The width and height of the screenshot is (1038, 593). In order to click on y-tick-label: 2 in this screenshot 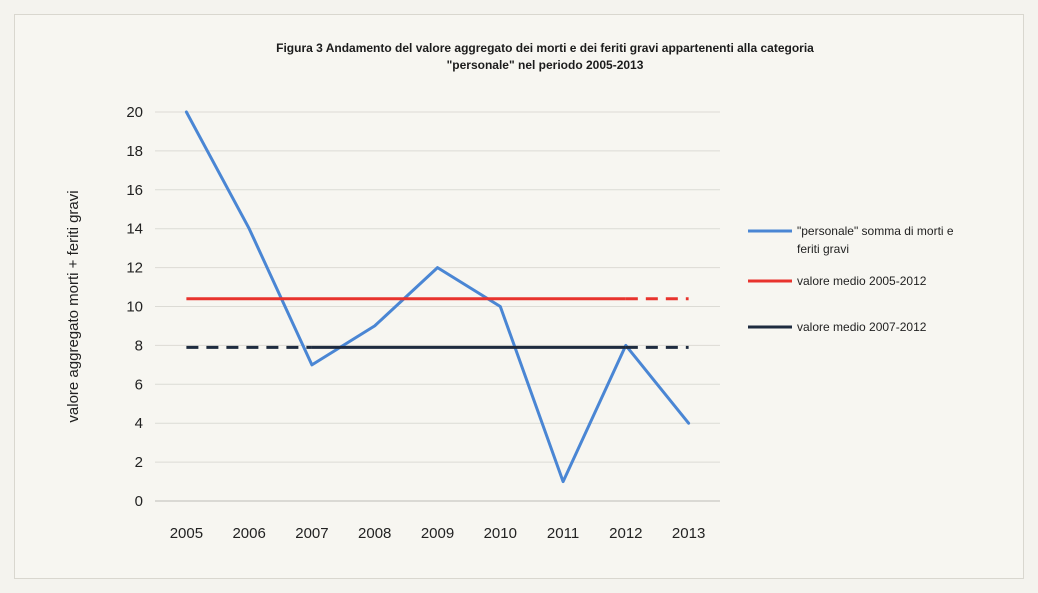, I will do `click(139, 462)`.